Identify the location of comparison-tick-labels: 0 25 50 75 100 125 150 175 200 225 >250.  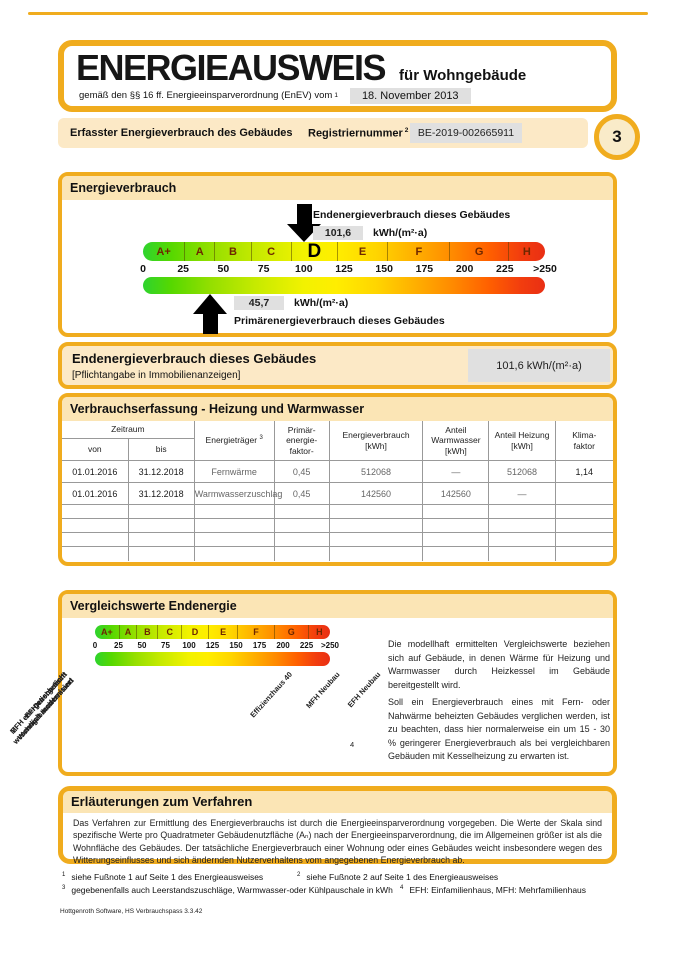
(216, 645).